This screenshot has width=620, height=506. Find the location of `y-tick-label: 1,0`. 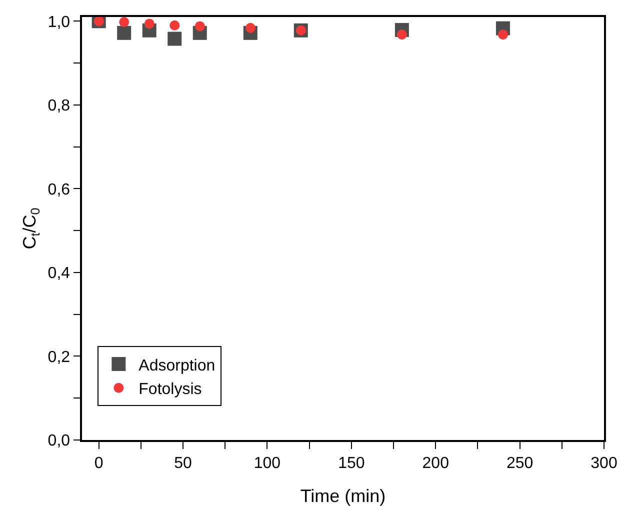

y-tick-label: 1,0 is located at coordinates (59, 22).